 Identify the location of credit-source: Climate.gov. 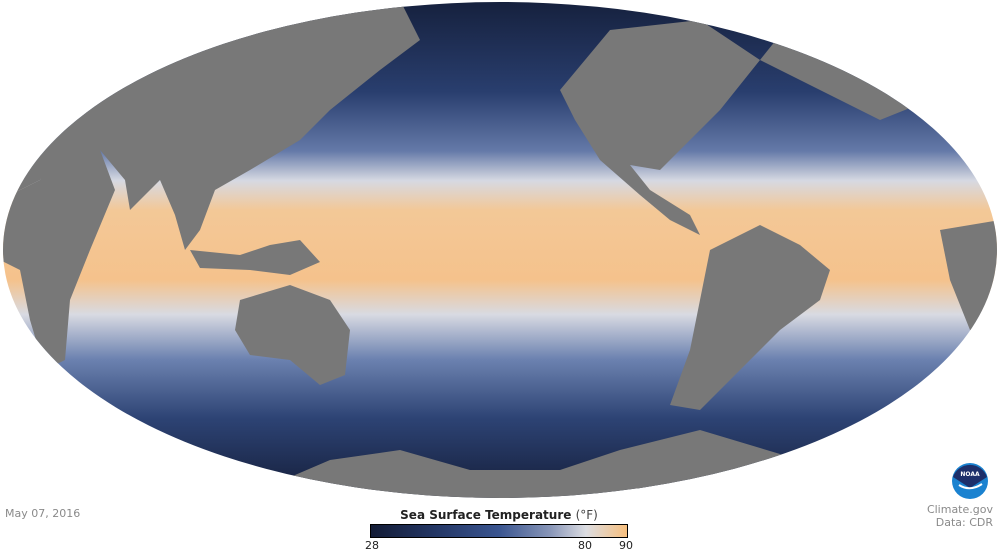
(959, 509).